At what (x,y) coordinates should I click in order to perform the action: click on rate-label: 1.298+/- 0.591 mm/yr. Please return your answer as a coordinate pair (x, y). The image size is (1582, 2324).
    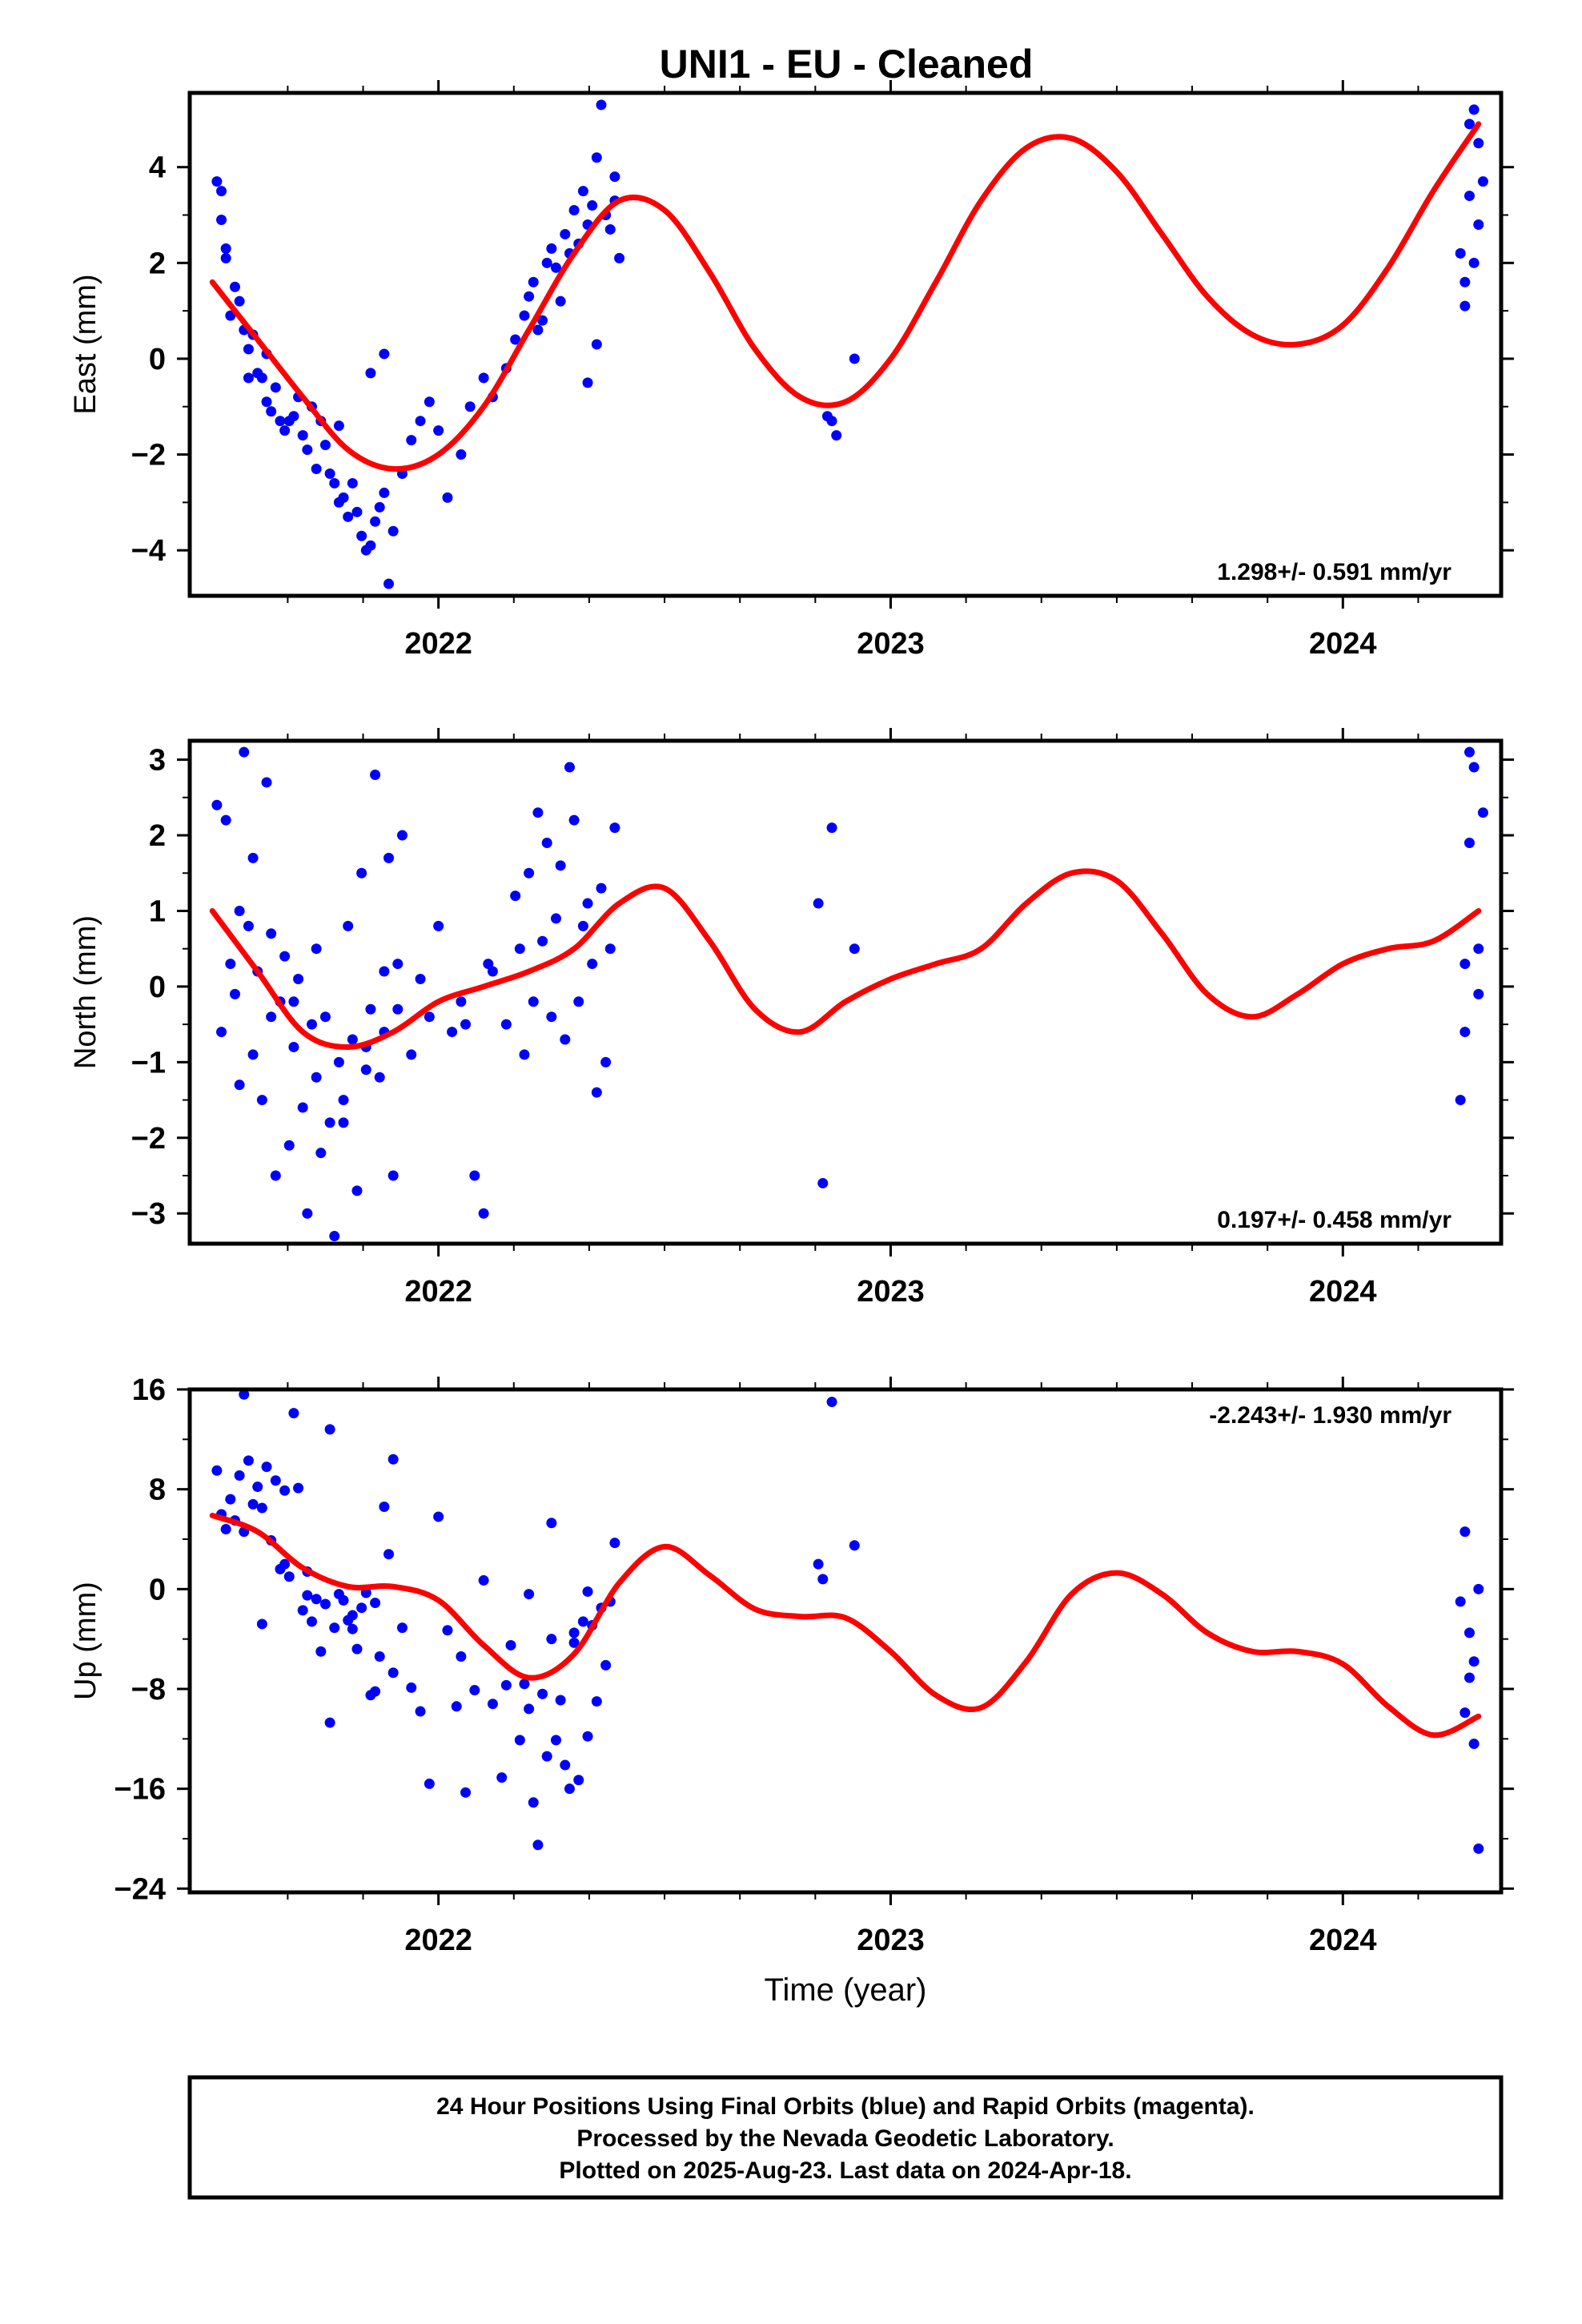
    Looking at the image, I should click on (1334, 572).